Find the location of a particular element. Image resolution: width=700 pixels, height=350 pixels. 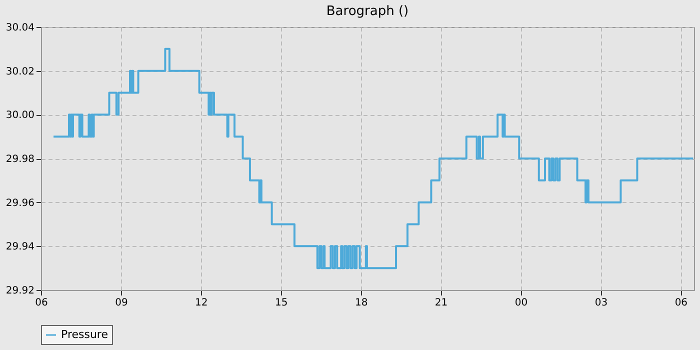

chart-title: Barograph () is located at coordinates (367, 11).